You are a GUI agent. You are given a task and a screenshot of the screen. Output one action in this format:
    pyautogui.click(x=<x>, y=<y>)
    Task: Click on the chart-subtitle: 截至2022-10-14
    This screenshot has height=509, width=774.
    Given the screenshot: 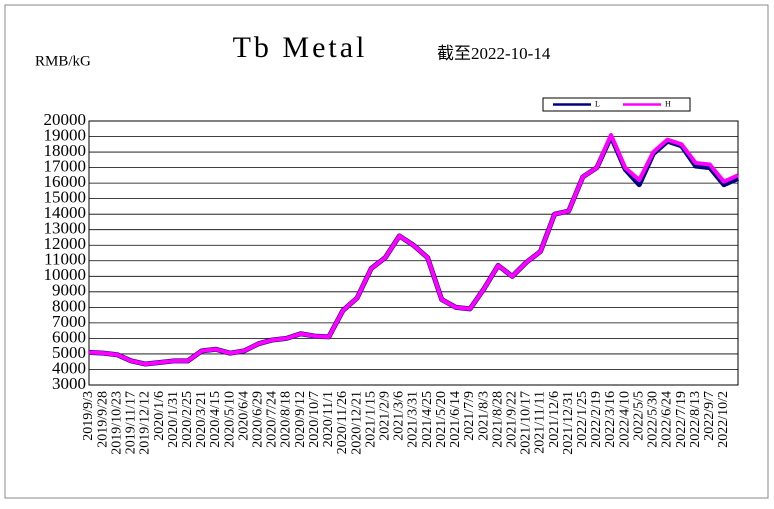 What is the action you would take?
    pyautogui.click(x=494, y=53)
    